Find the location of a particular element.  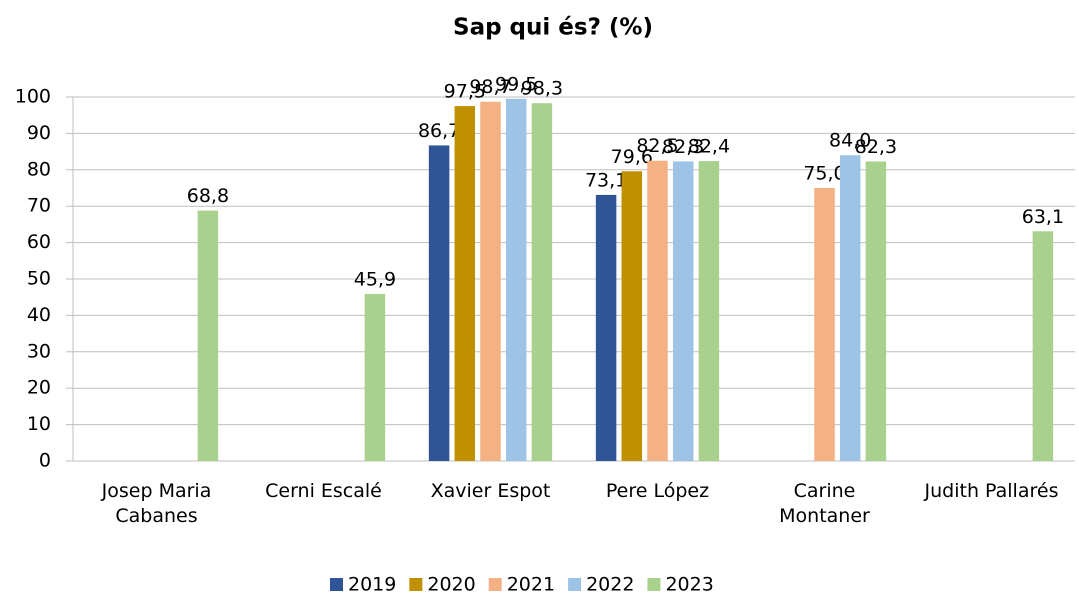

data-label: 98,7 is located at coordinates (490, 87).